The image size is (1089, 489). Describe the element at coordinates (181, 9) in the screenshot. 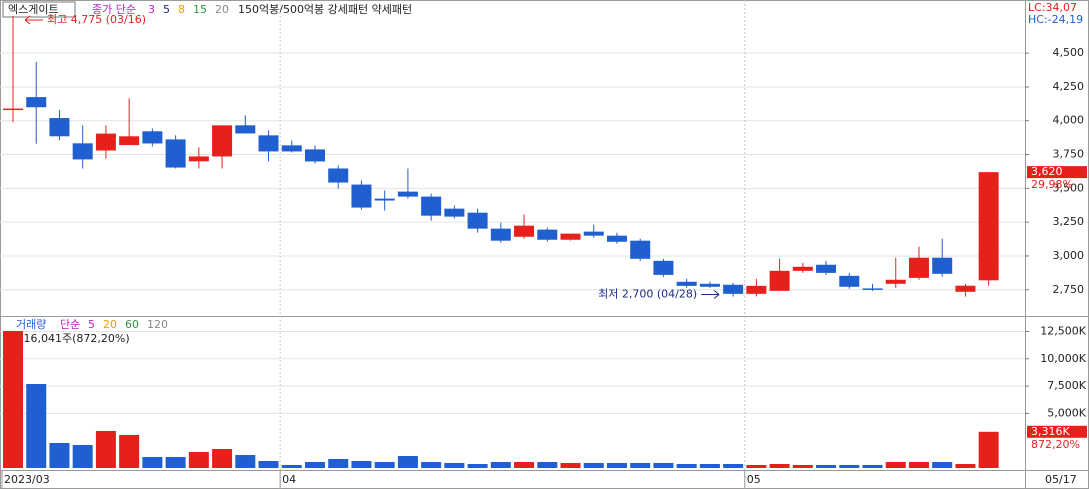

I see `ma-legend: 8` at that location.